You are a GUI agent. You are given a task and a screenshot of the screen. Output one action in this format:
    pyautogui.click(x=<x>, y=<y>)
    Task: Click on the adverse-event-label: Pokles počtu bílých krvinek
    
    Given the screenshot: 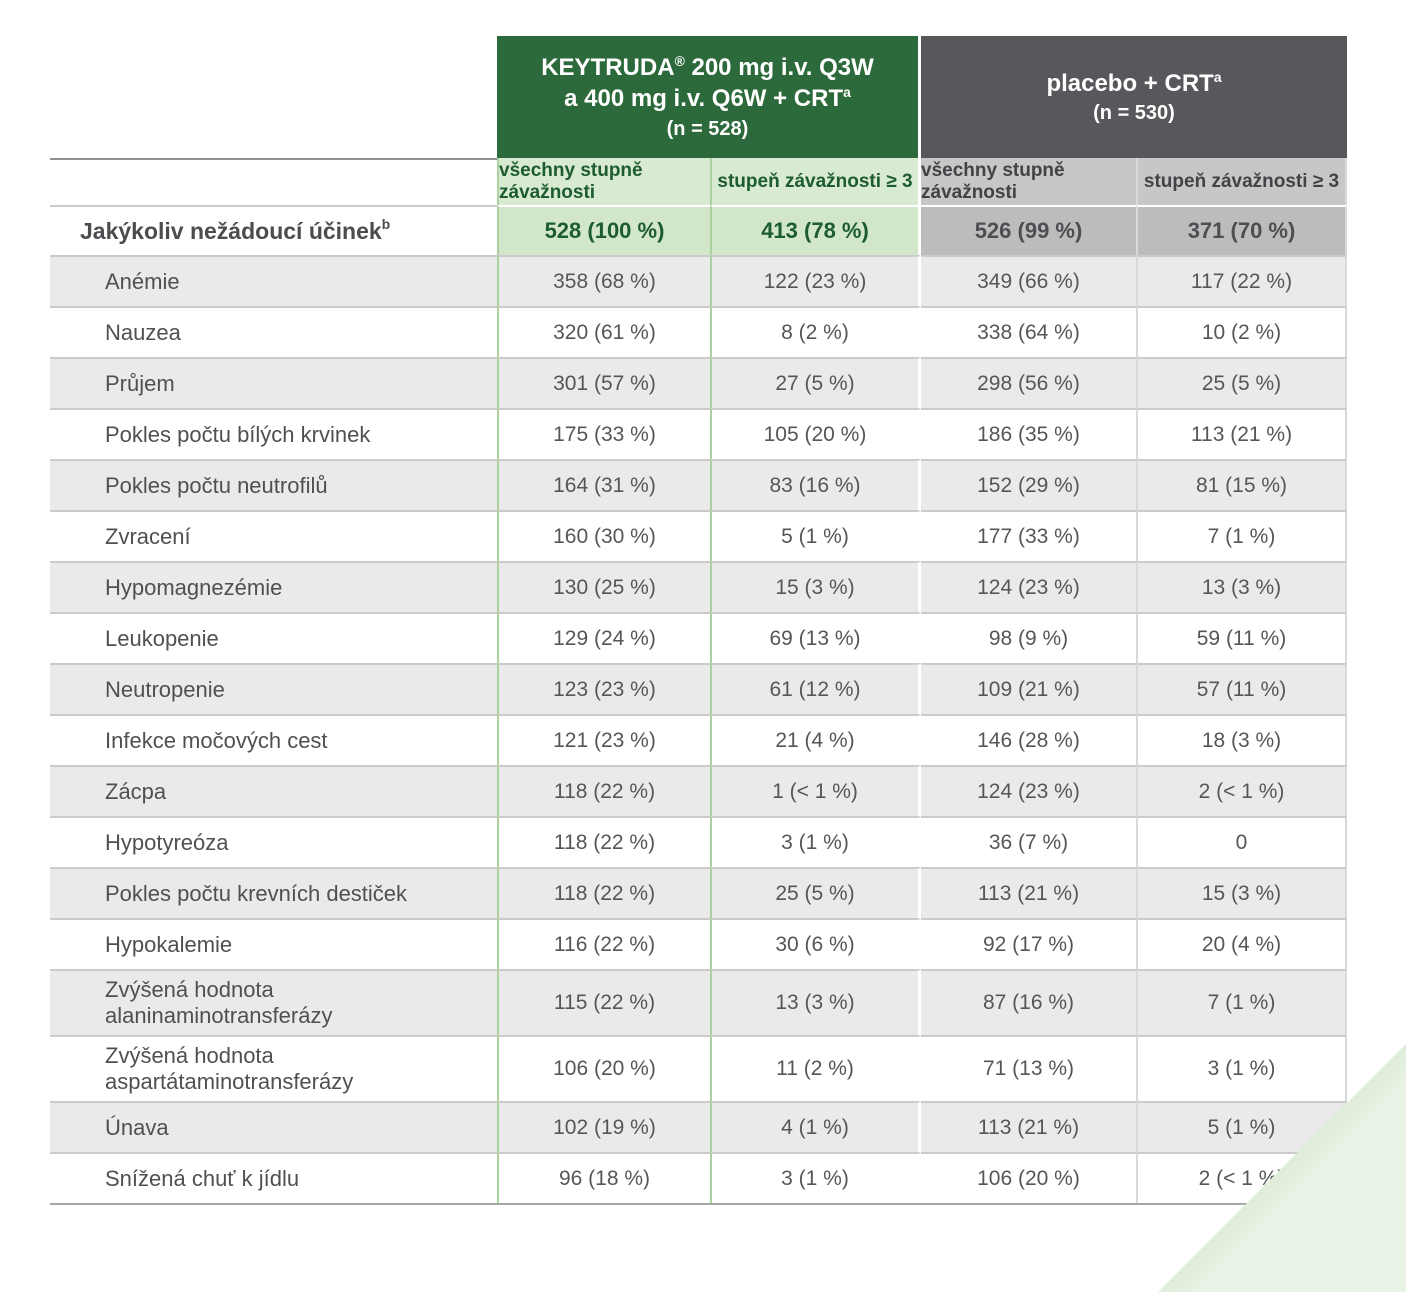 What is the action you would take?
    pyautogui.click(x=273, y=433)
    